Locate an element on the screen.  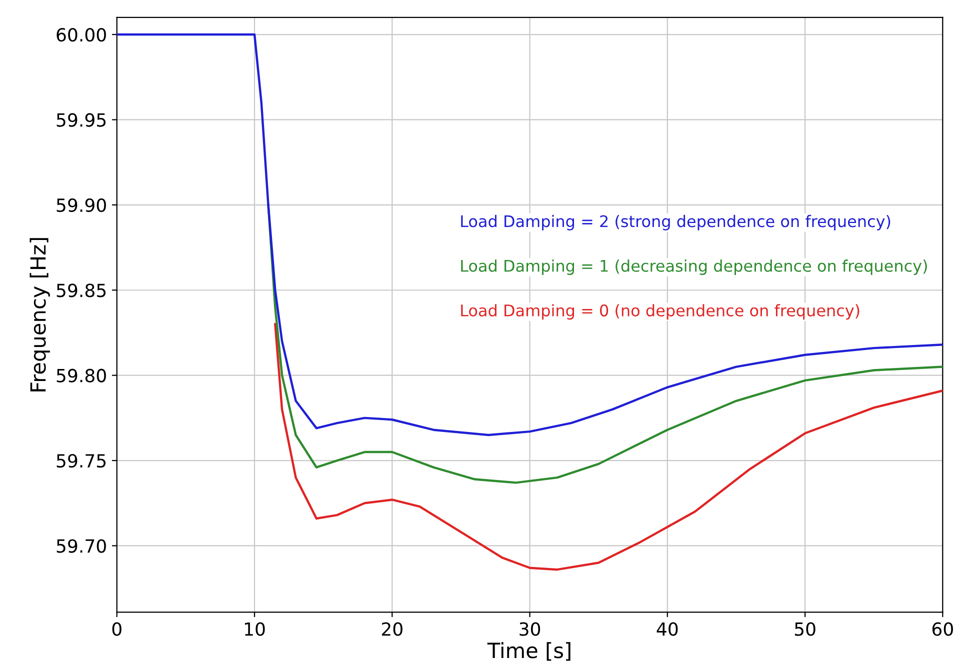
y-axis-title: Frequency [Hz] is located at coordinates (40, 315).